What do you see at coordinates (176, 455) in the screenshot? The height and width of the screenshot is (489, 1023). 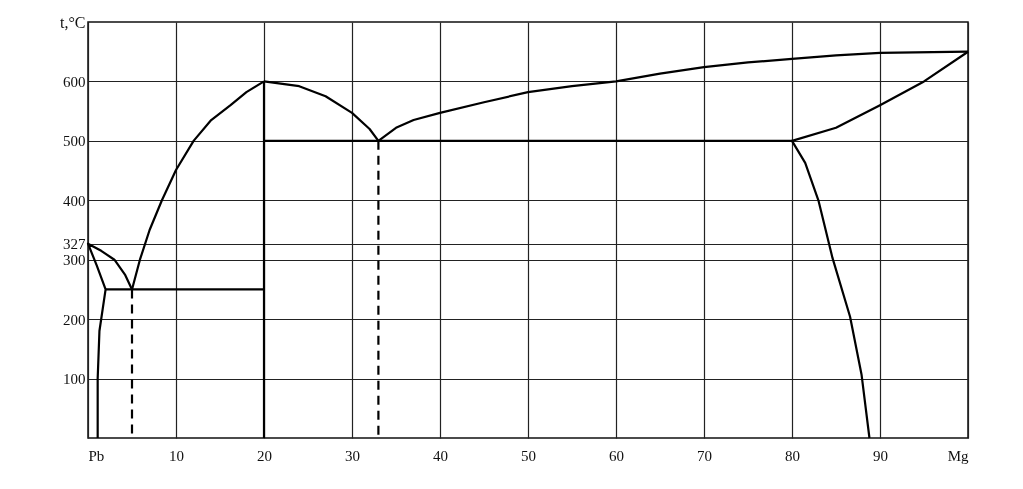 I see `x-tick-label: 10` at bounding box center [176, 455].